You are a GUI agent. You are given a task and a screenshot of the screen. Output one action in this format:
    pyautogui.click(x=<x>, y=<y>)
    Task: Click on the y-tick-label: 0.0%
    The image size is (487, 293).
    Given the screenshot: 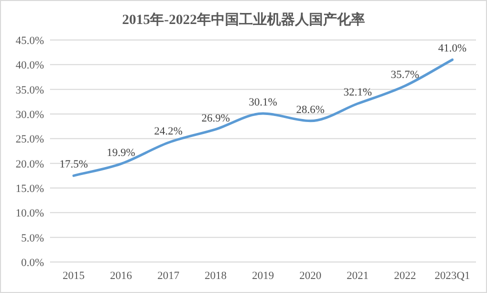 What is the action you would take?
    pyautogui.click(x=32, y=263)
    